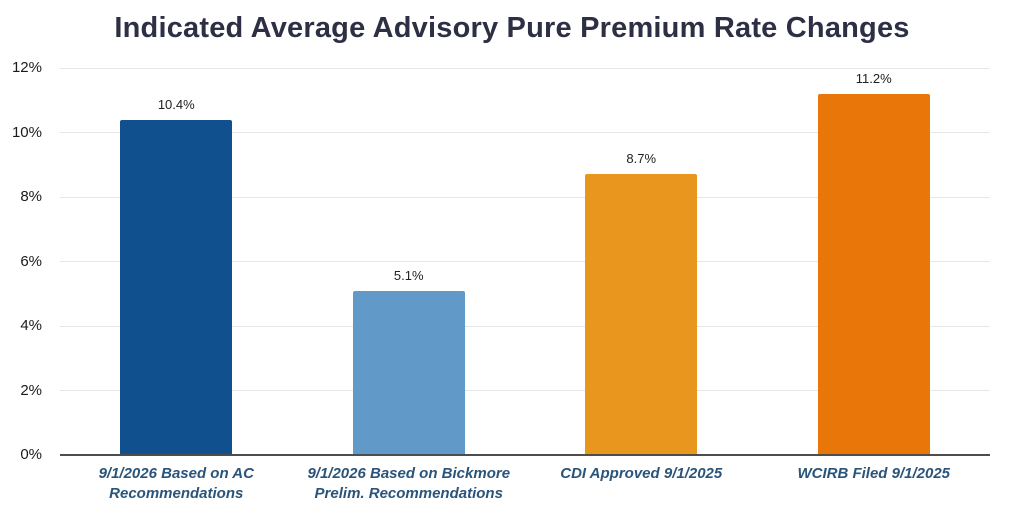  What do you see at coordinates (31, 261) in the screenshot?
I see `y-axis-tick-label: 6%` at bounding box center [31, 261].